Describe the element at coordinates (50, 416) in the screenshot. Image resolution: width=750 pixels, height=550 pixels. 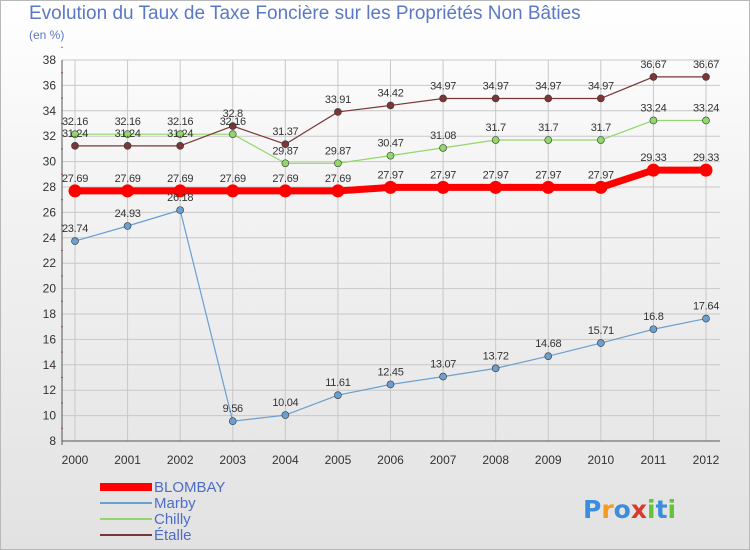
I see `y-tick-label: 10` at that location.